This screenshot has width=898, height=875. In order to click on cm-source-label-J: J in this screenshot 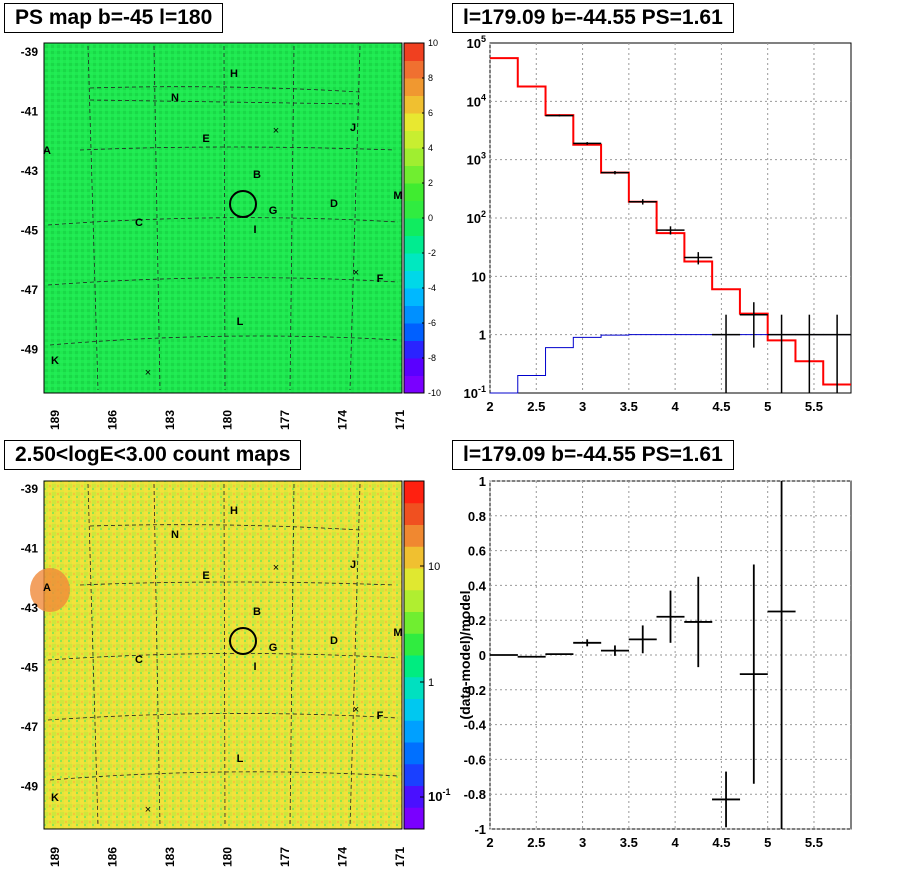, I will do `click(353, 565)`.